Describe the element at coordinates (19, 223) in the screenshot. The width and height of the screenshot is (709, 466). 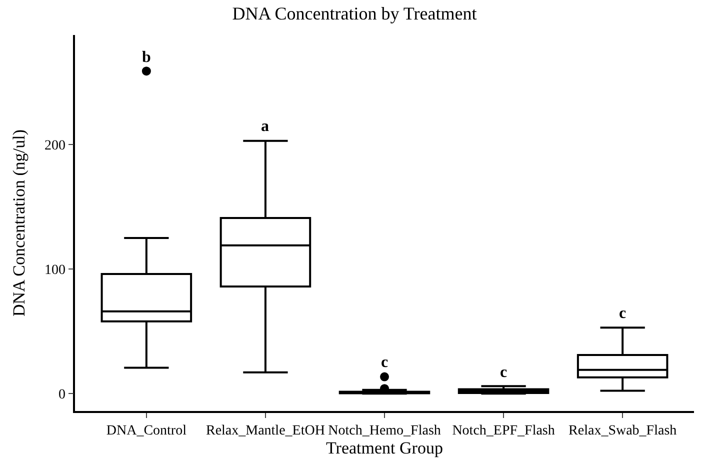
I see `y-axis-title: DNA Concentration (ng/ul)` at that location.